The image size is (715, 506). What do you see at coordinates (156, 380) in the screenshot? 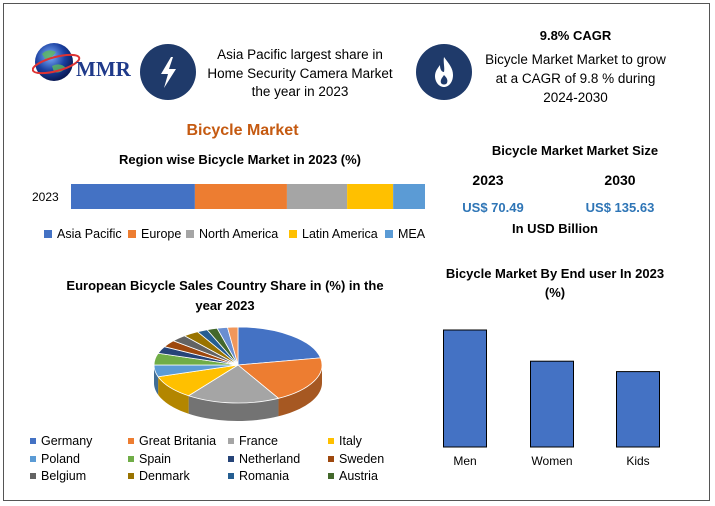
I see `pie-side-poland` at bounding box center [156, 380].